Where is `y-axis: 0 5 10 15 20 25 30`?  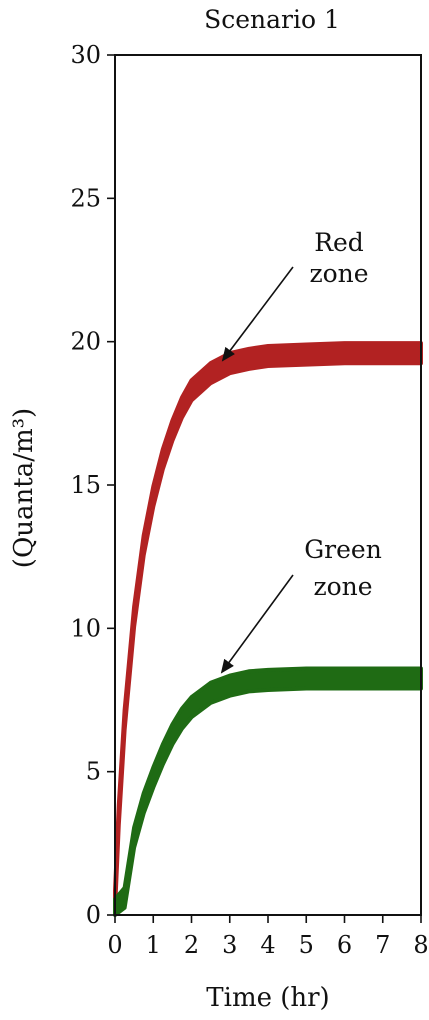 y-axis: 0 5 10 15 20 25 30 is located at coordinates (92, 485).